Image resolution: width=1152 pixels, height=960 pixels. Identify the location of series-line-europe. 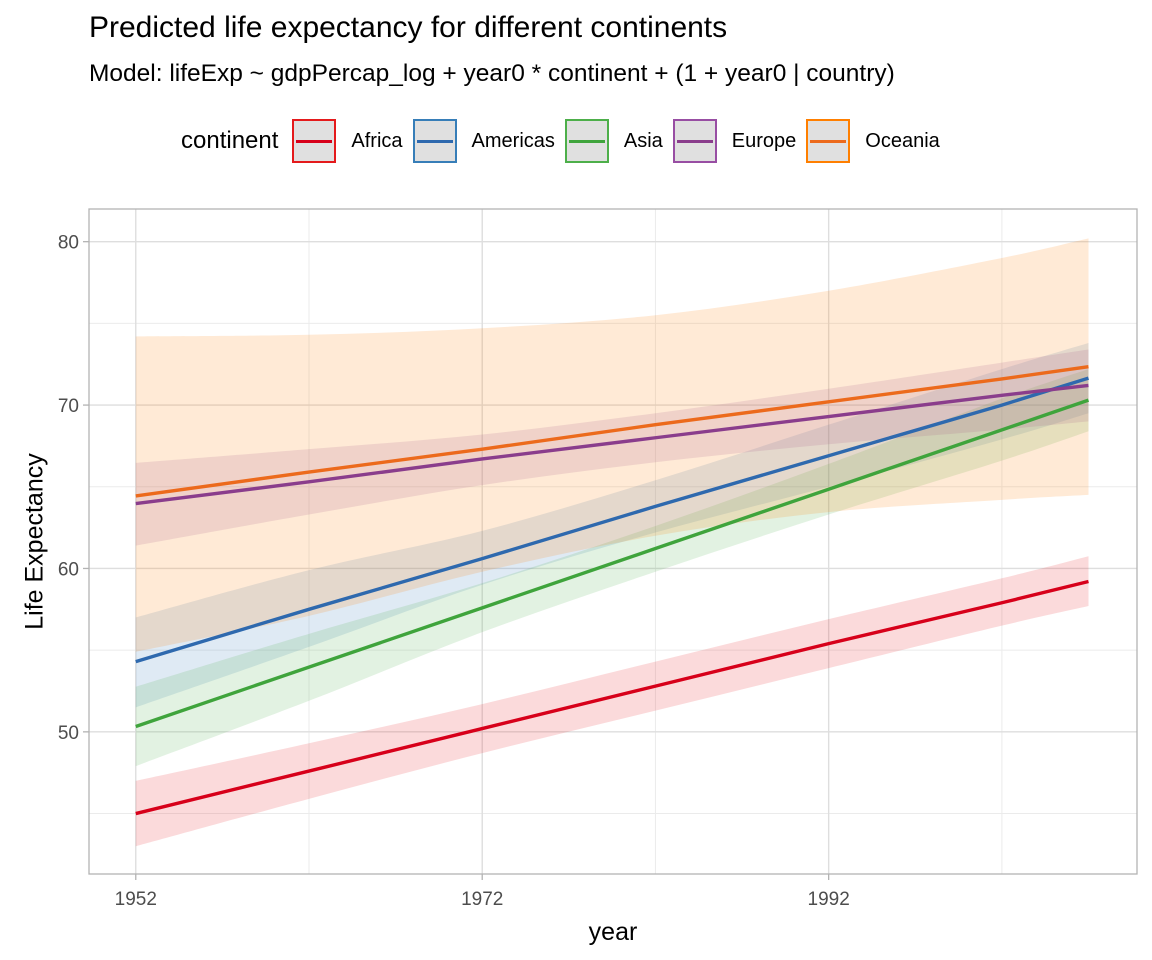
(612, 444).